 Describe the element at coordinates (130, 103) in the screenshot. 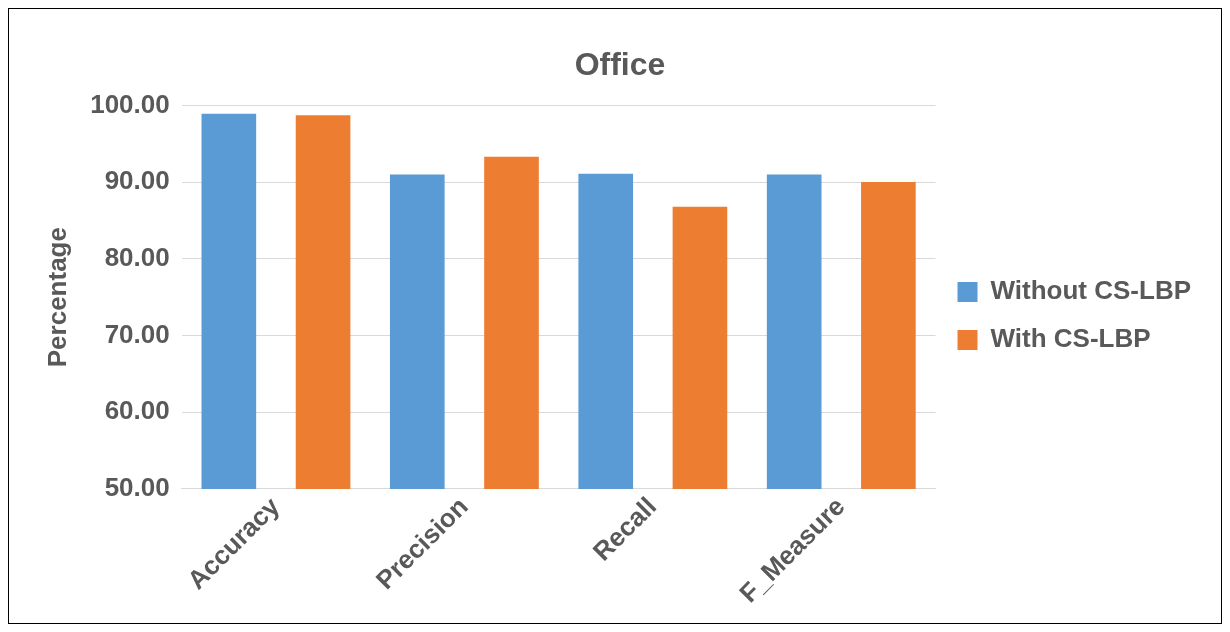

I see `y-tick-label: 100.00` at that location.